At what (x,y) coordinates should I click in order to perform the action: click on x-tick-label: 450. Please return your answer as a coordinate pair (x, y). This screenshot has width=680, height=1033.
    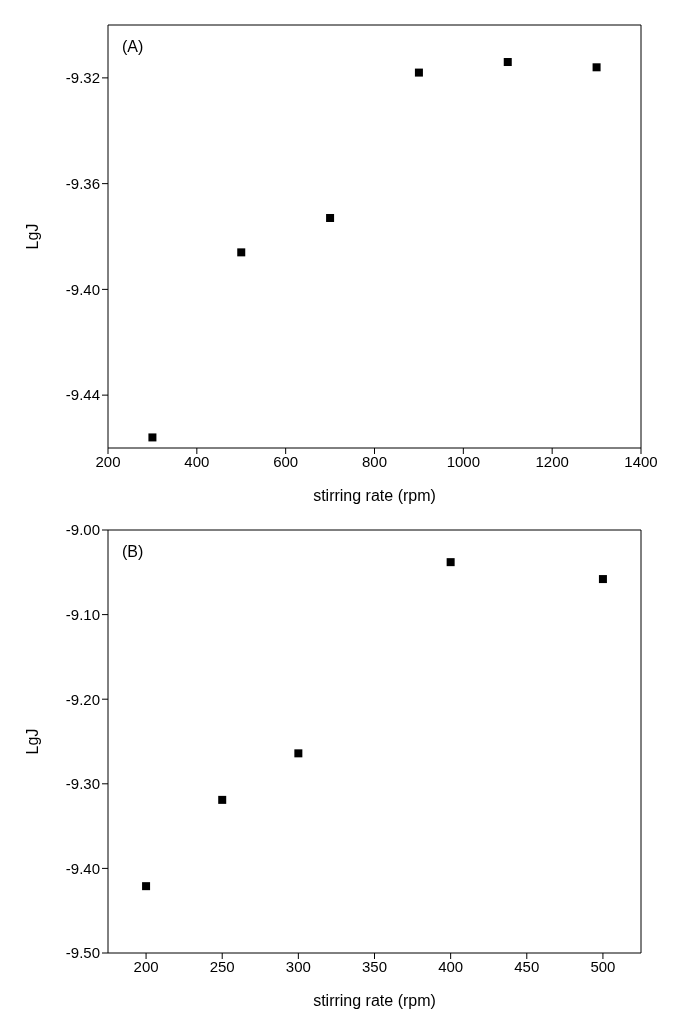
    Looking at the image, I should click on (527, 966).